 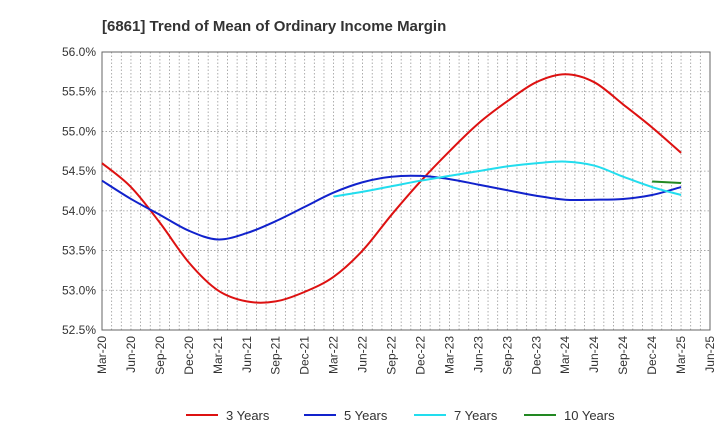 I want to click on x-tick-label: Mar-20, so click(x=102, y=355).